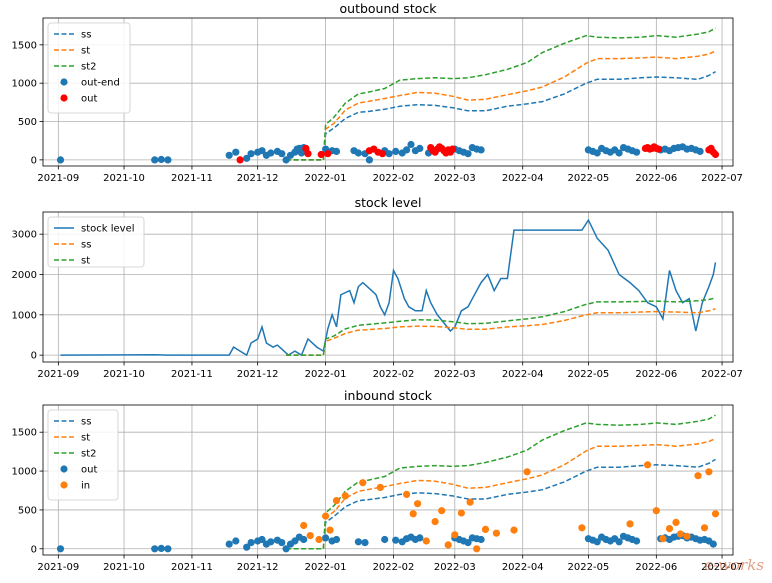  What do you see at coordinates (24, 84) in the screenshot?
I see `y-tick-label: 1000` at bounding box center [24, 84].